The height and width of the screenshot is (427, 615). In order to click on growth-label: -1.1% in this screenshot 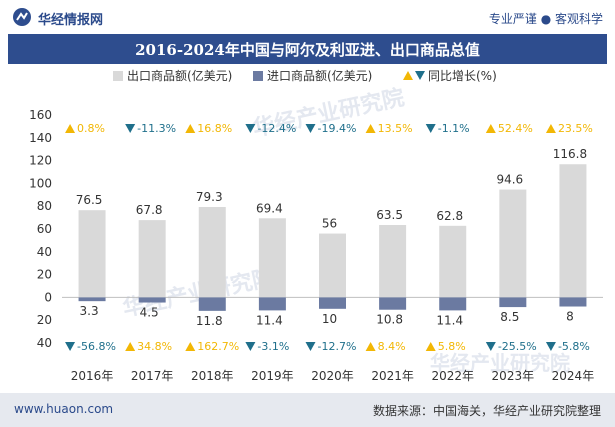, I will do `click(454, 128)`.